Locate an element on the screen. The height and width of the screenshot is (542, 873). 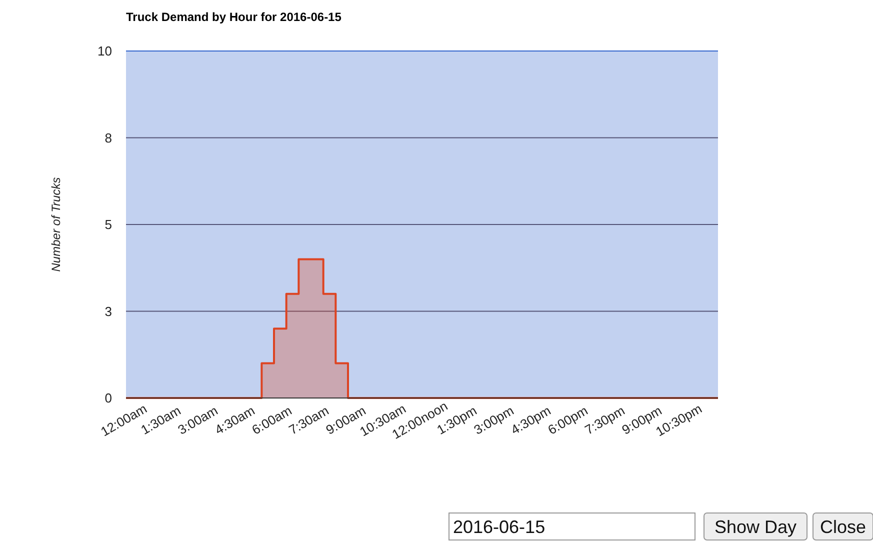
button: Show Day is located at coordinates (756, 526).